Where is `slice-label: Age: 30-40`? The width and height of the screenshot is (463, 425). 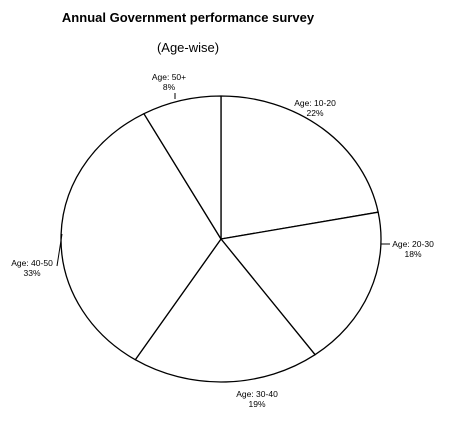
slice-label: Age: 30-40 is located at coordinates (257, 394).